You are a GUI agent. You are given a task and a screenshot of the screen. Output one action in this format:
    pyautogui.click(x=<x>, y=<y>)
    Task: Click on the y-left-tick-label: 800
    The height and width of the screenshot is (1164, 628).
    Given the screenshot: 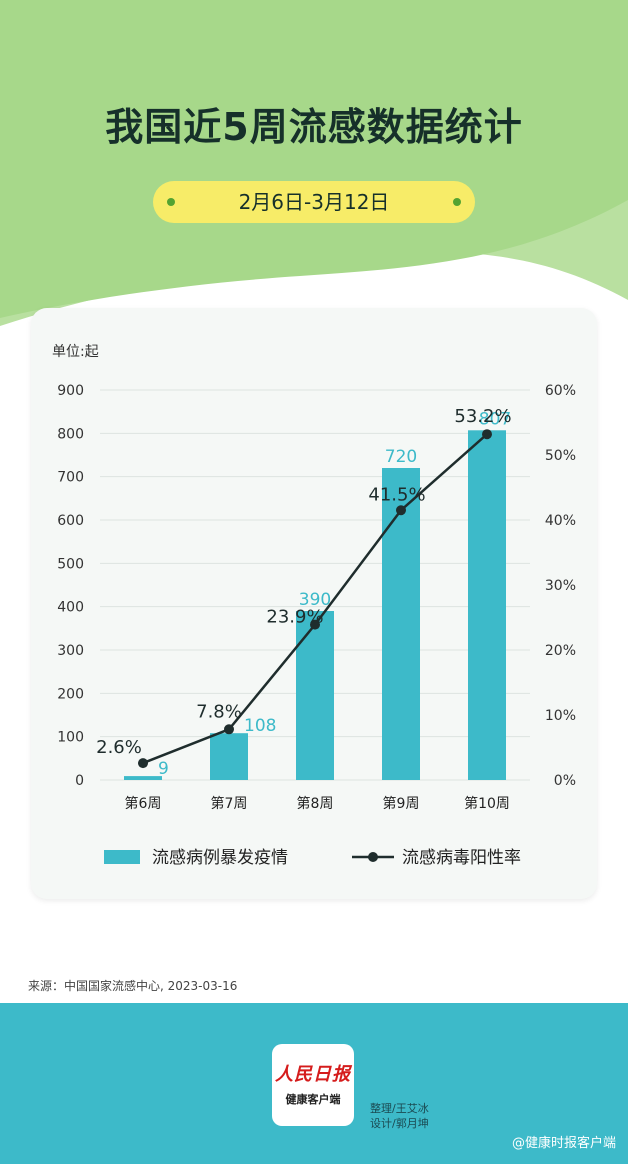 What is the action you would take?
    pyautogui.click(x=70, y=434)
    